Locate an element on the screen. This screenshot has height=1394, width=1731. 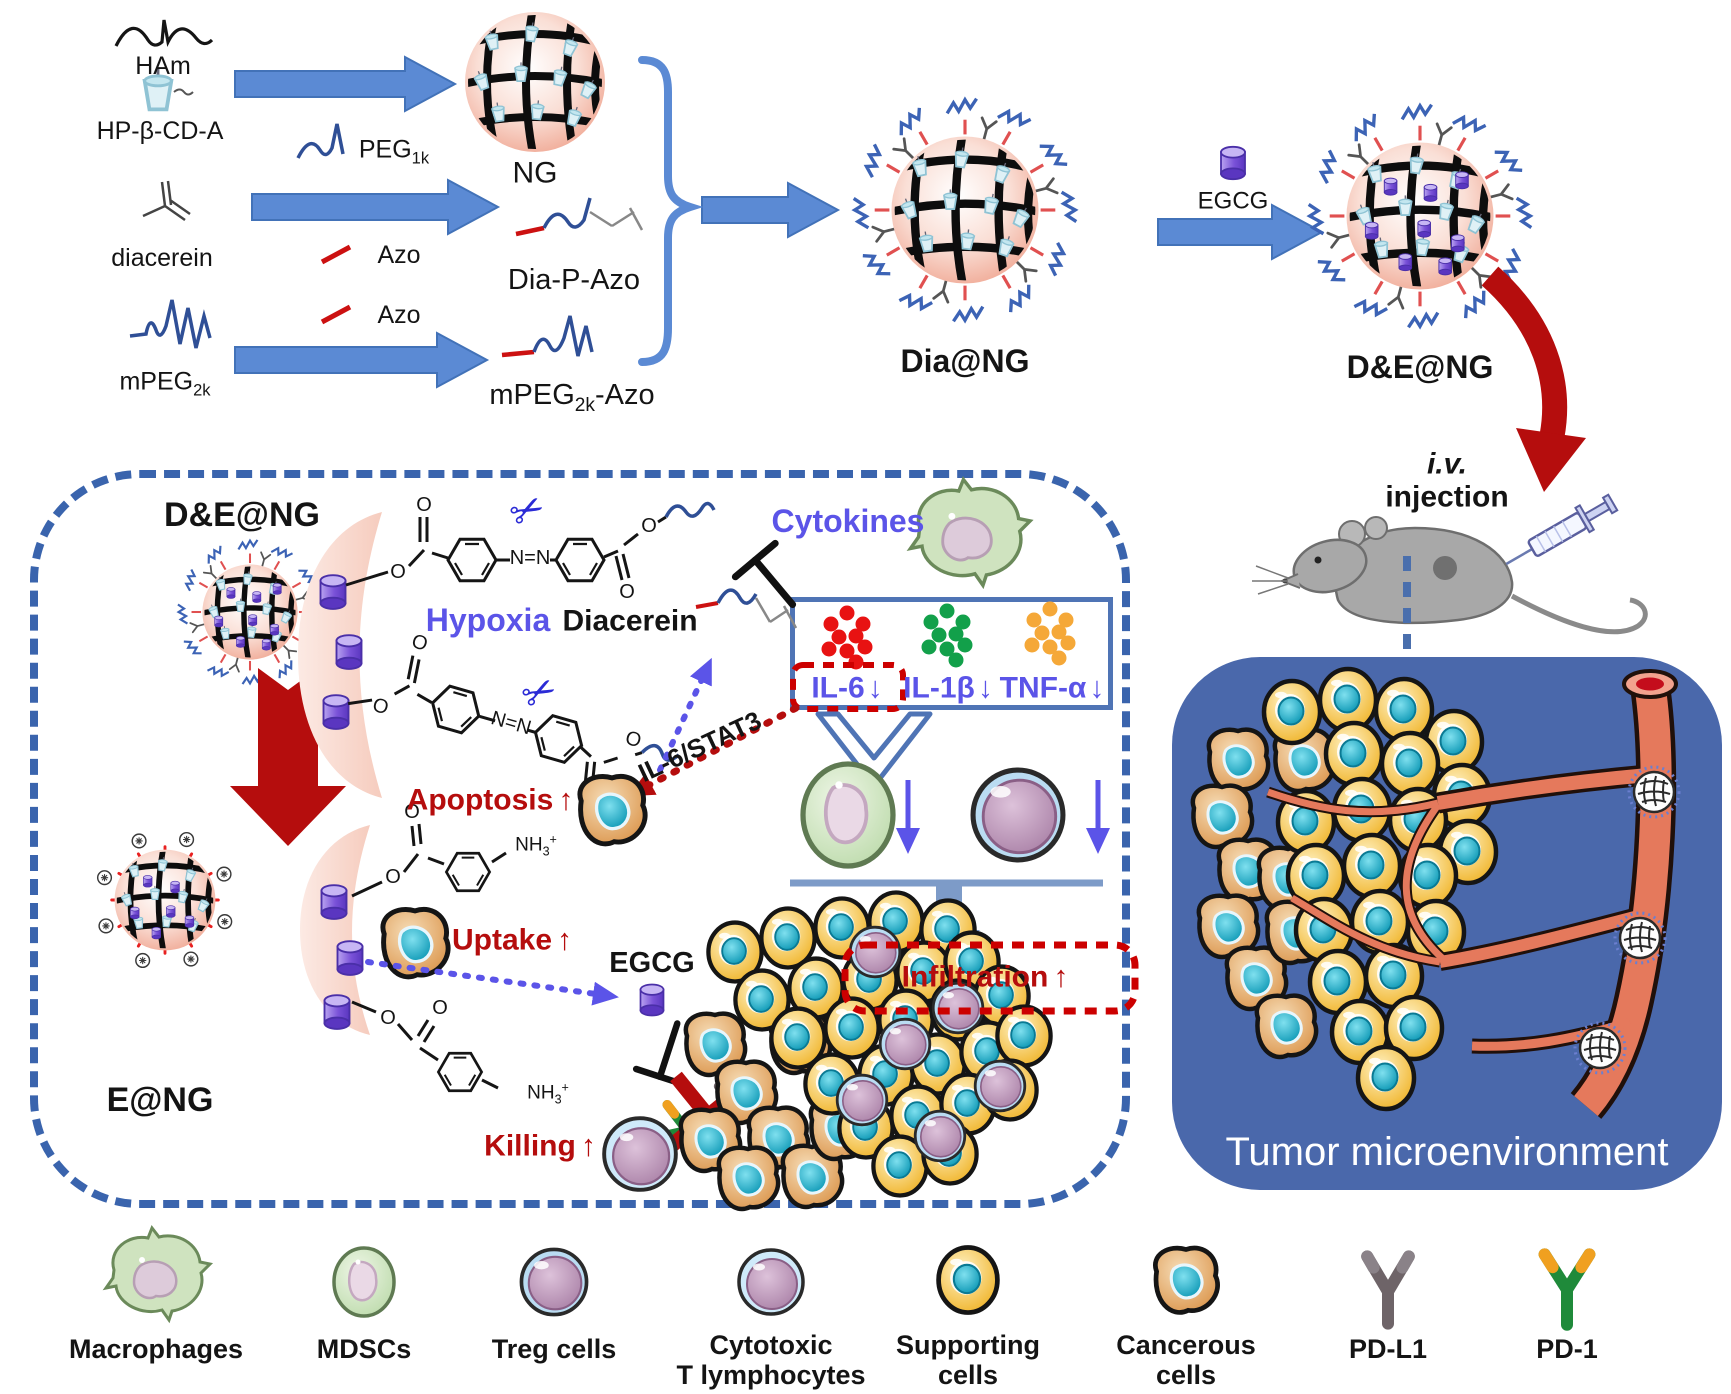
infiltration-highlight-box is located at coordinates (990, 978).